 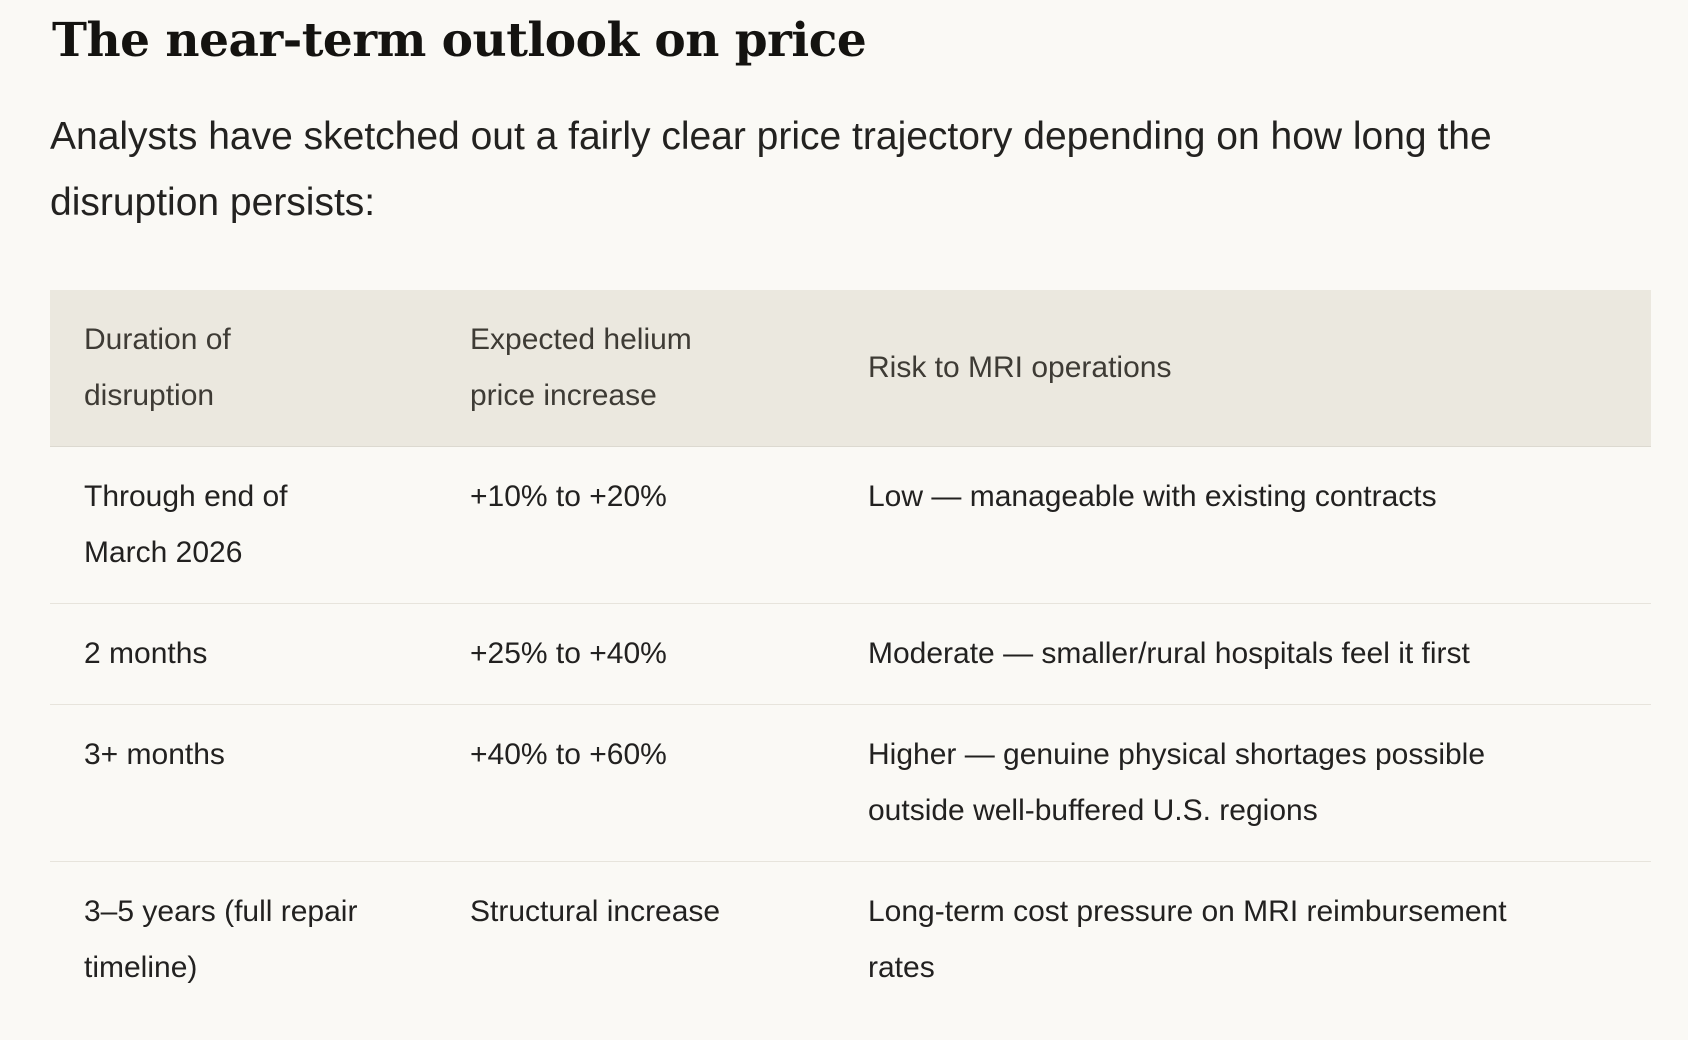 What do you see at coordinates (260, 783) in the screenshot?
I see `cell-duration: 3+ months` at bounding box center [260, 783].